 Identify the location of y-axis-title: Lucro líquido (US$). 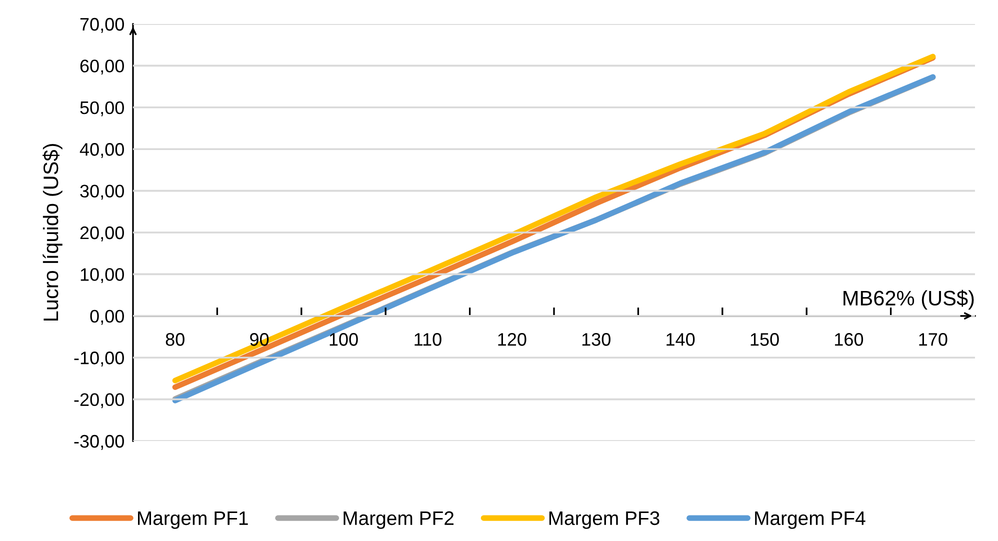
(52, 232).